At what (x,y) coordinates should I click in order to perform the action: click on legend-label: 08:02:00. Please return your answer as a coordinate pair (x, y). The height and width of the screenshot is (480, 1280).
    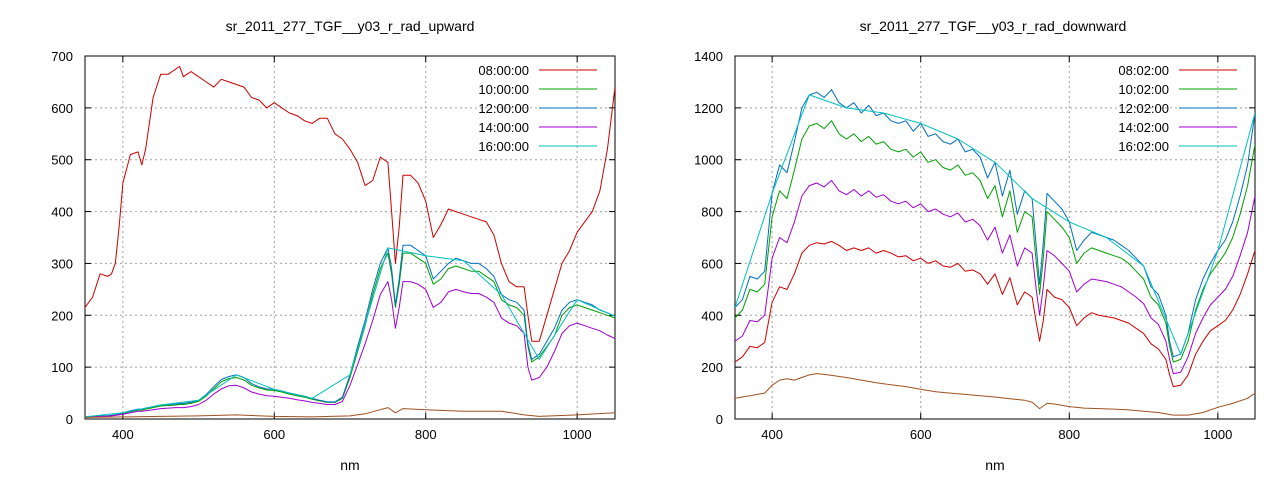
    Looking at the image, I should click on (1143, 70).